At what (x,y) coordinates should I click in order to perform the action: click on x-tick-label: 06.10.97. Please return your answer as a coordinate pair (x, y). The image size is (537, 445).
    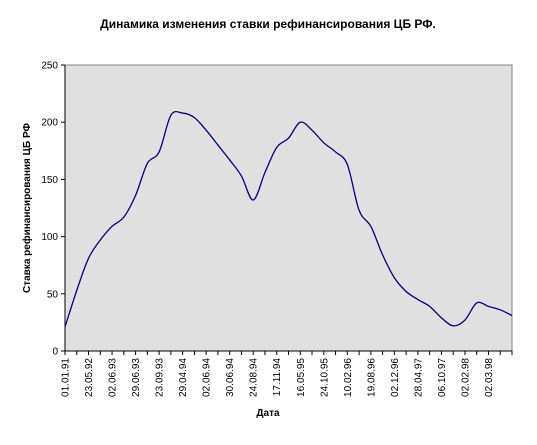
    Looking at the image, I should click on (442, 377).